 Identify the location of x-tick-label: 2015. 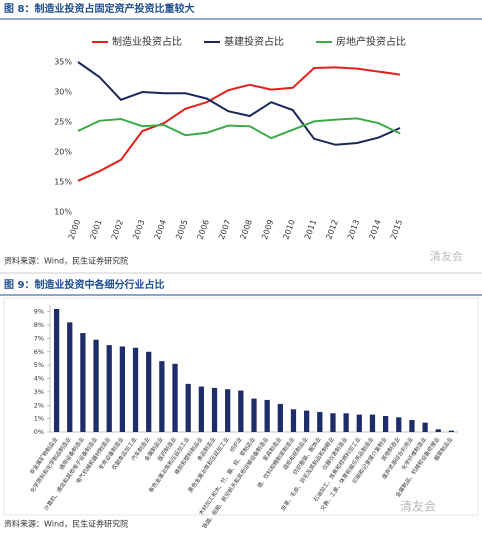
(396, 229).